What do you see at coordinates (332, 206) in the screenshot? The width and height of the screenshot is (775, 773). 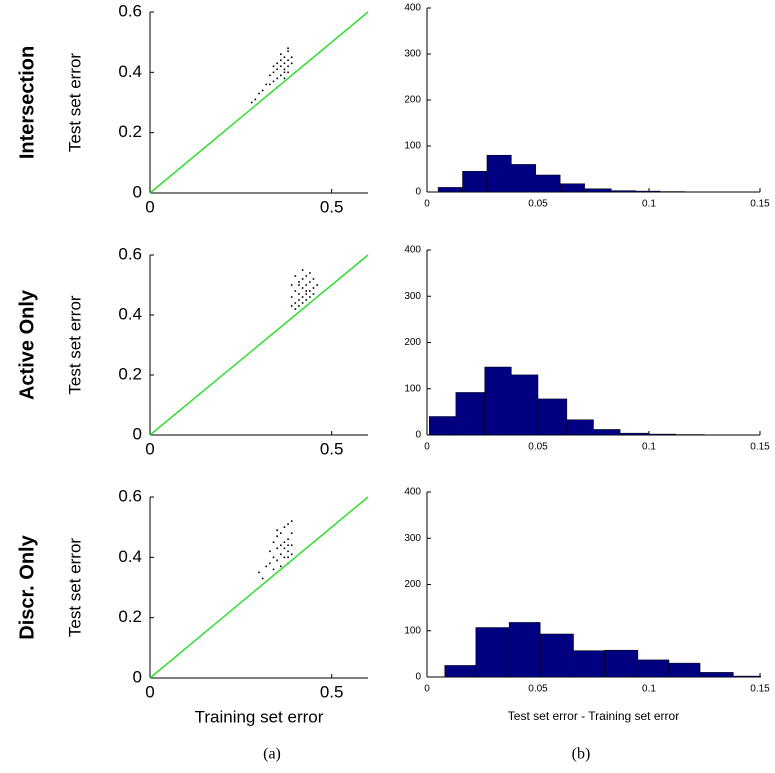 I see `x-tick-label: 0.5` at bounding box center [332, 206].